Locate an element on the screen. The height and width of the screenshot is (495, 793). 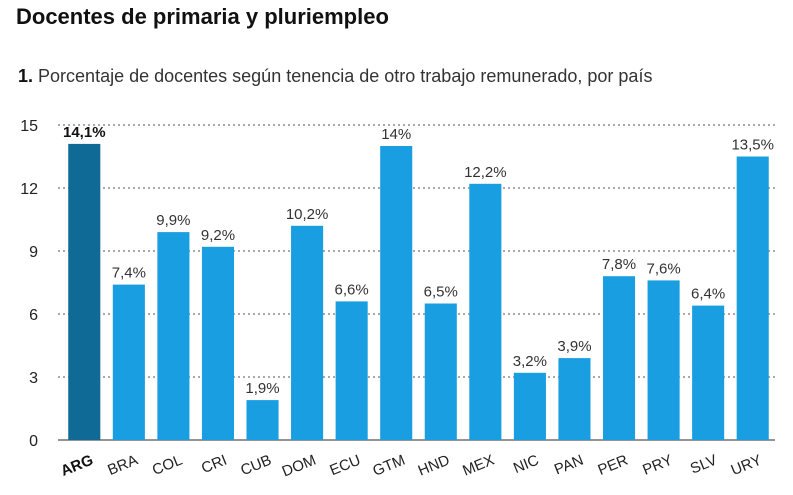
bar-ecu is located at coordinates (351, 370).